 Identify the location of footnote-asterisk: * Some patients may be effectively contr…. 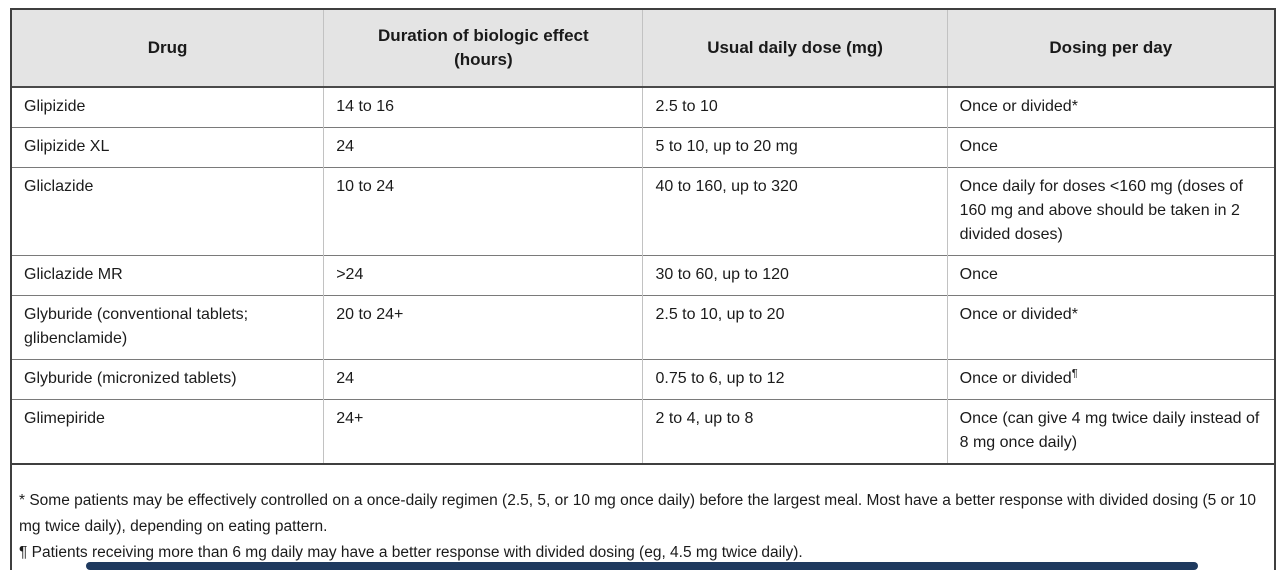
(637, 513).